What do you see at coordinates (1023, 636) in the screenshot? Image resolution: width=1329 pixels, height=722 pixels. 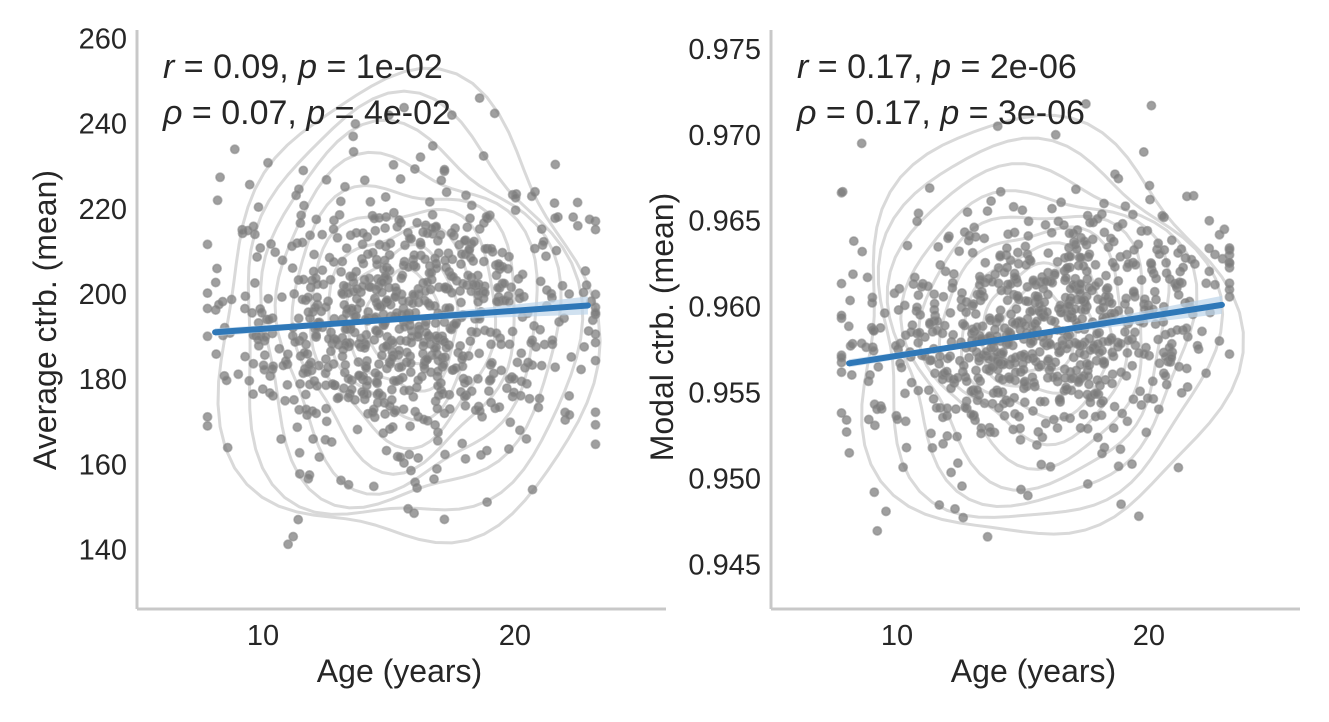 I see `x-ticks: 10 20` at bounding box center [1023, 636].